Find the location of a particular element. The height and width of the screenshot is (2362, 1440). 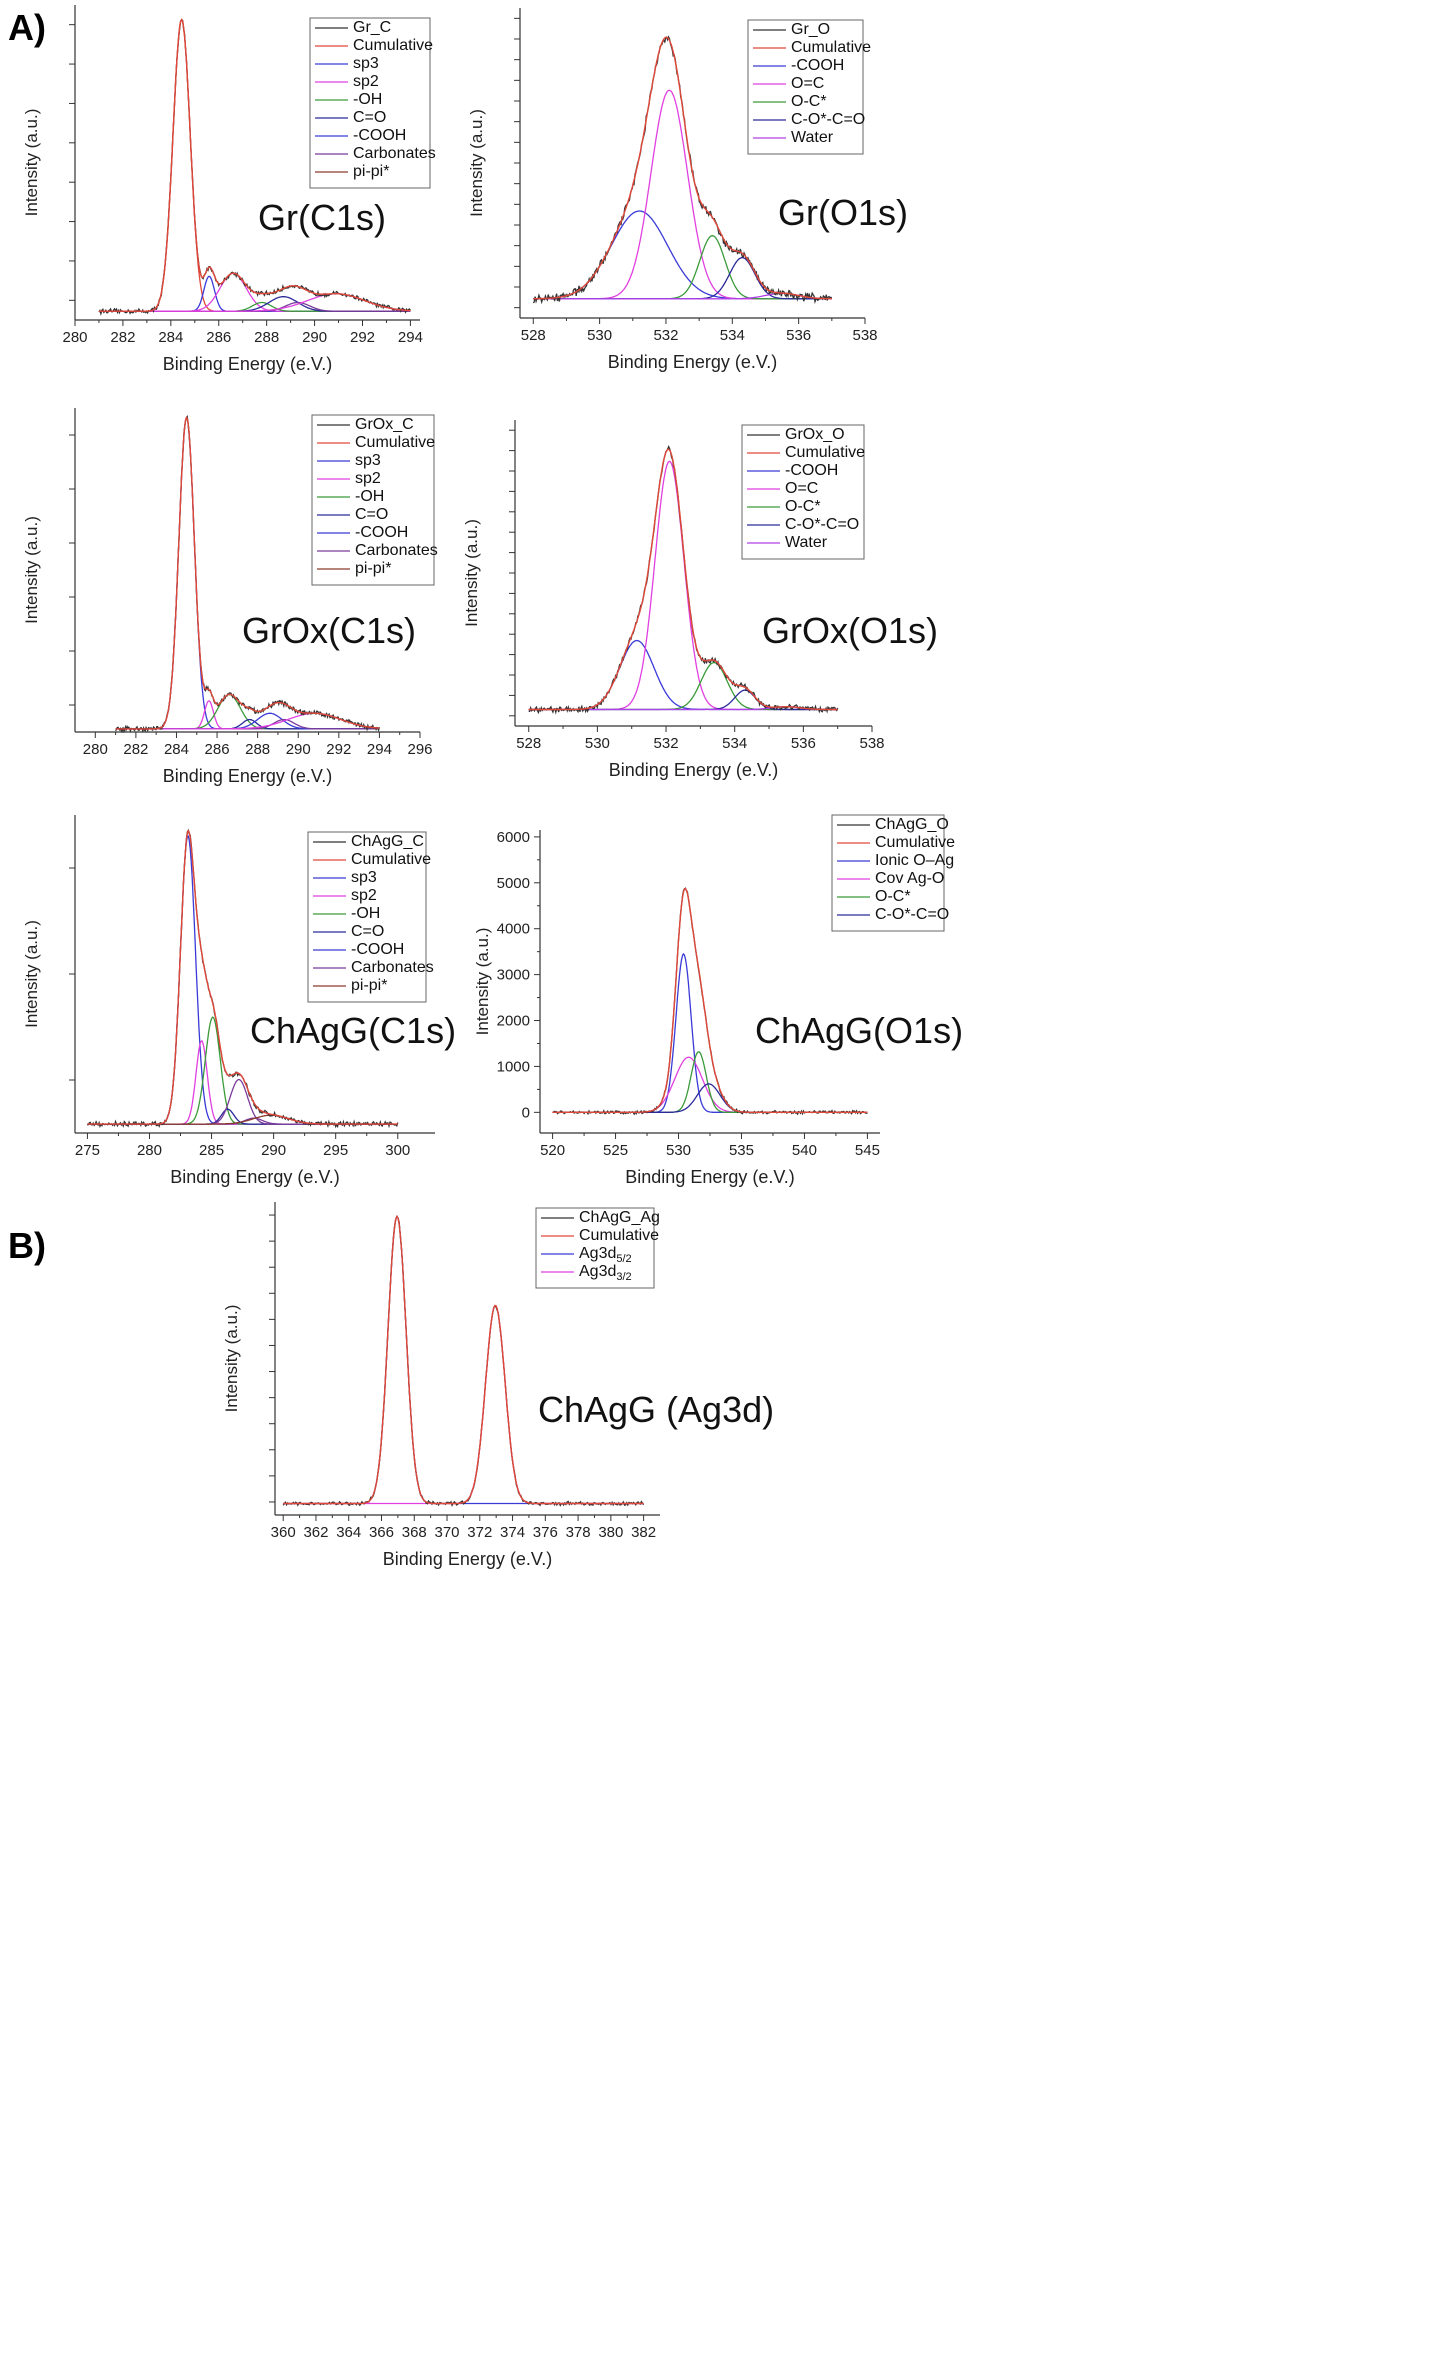

x-tick-label: 280 is located at coordinates (74, 337).